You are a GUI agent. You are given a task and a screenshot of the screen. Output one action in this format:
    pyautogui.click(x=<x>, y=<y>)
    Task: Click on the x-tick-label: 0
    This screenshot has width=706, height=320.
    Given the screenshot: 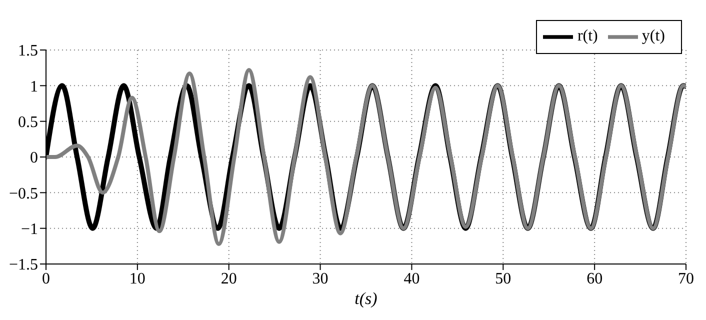 What is the action you would take?
    pyautogui.click(x=46, y=279)
    